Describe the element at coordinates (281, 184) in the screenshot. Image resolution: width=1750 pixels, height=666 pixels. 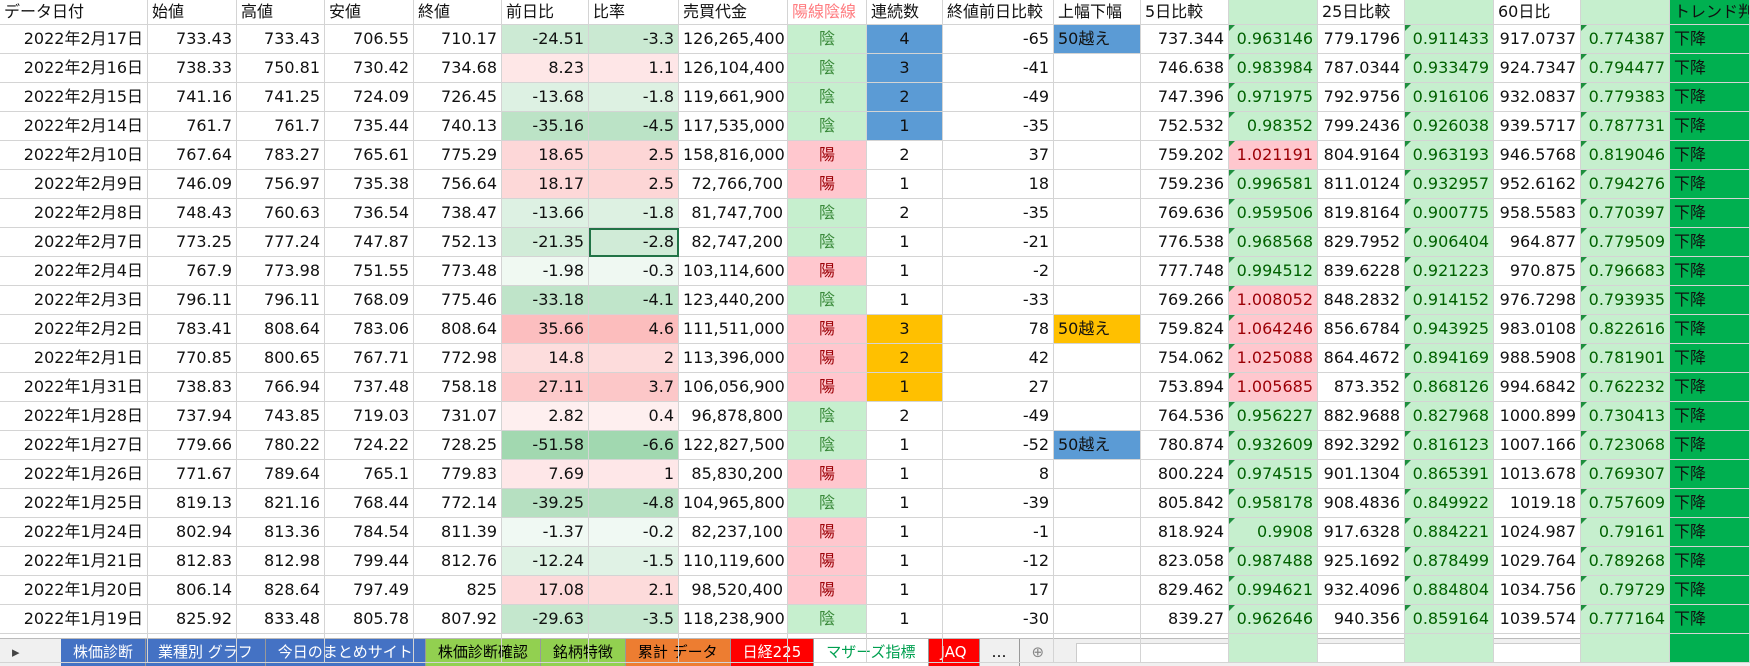
I see `cell: 756.97` at that location.